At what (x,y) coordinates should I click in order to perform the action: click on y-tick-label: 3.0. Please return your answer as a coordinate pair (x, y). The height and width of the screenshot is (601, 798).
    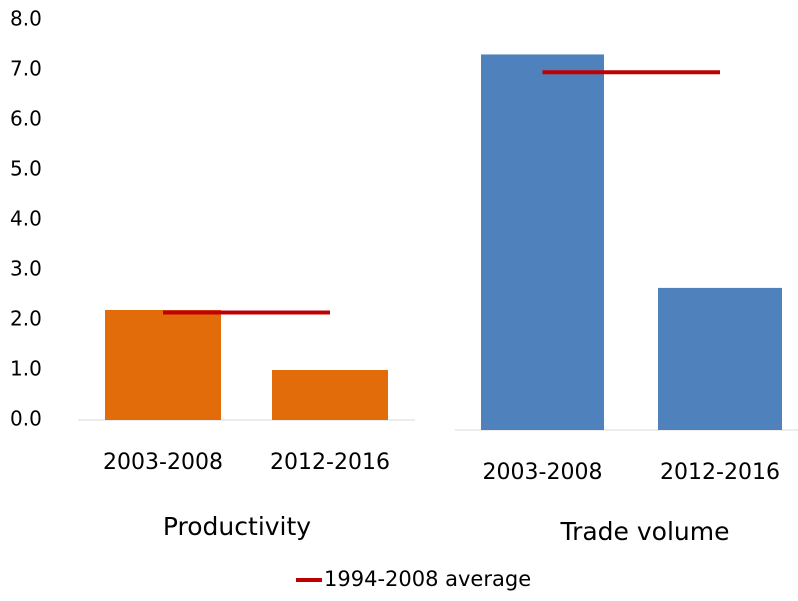
    Looking at the image, I should click on (26, 269).